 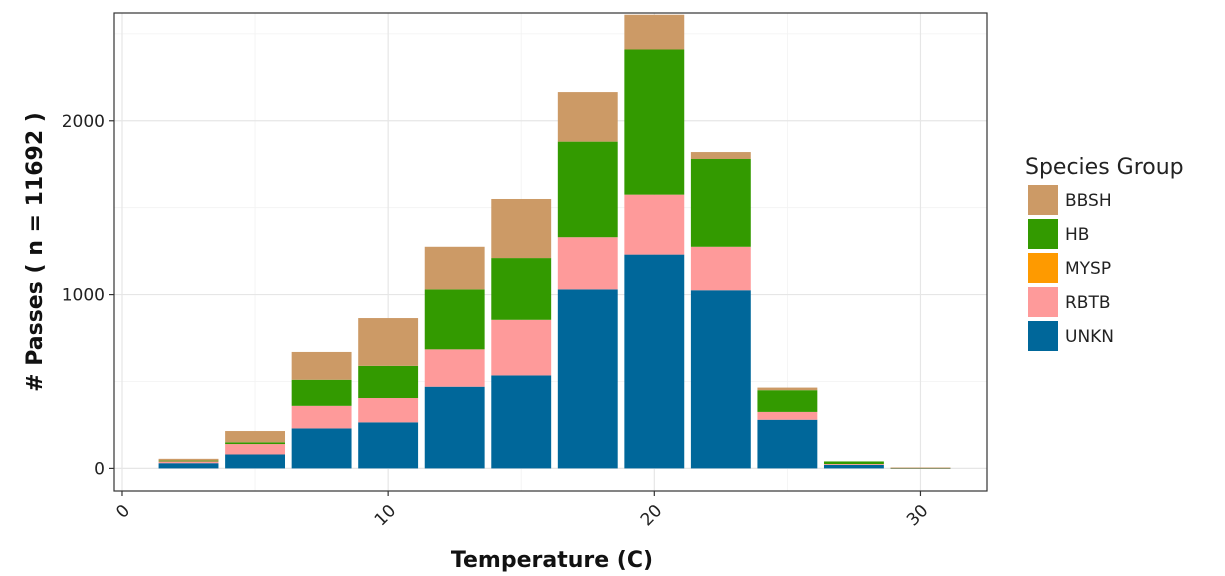 I want to click on y-tick-label: 0, so click(x=99, y=469).